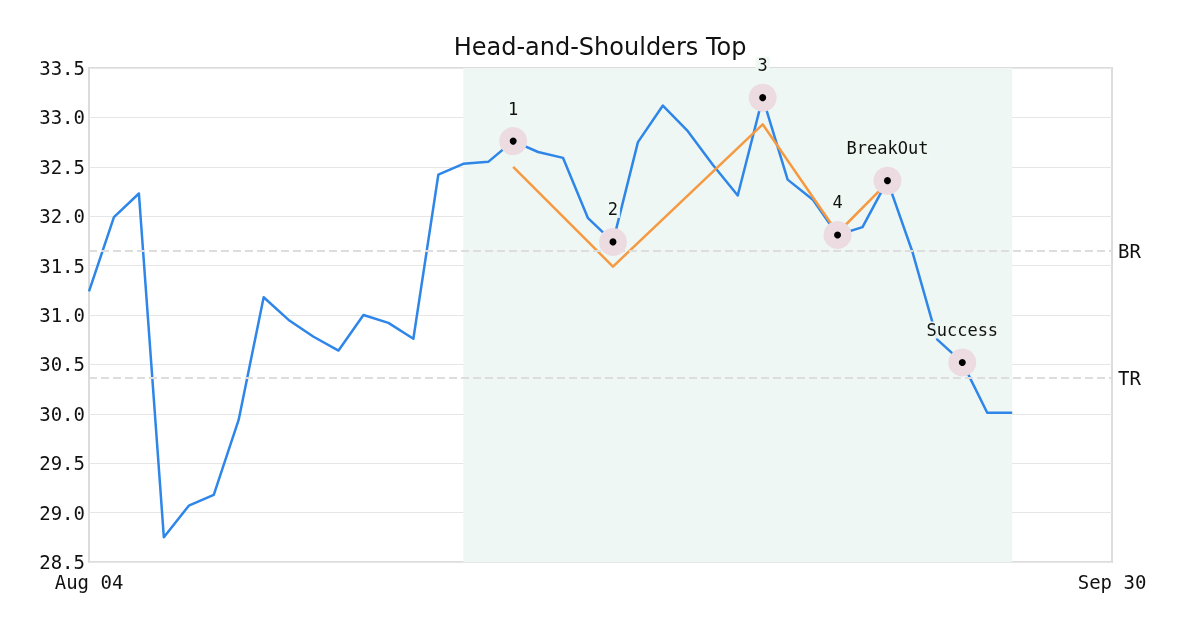 The height and width of the screenshot is (630, 1200). Describe the element at coordinates (1130, 378) in the screenshot. I see `ref-line-label: TR` at that location.